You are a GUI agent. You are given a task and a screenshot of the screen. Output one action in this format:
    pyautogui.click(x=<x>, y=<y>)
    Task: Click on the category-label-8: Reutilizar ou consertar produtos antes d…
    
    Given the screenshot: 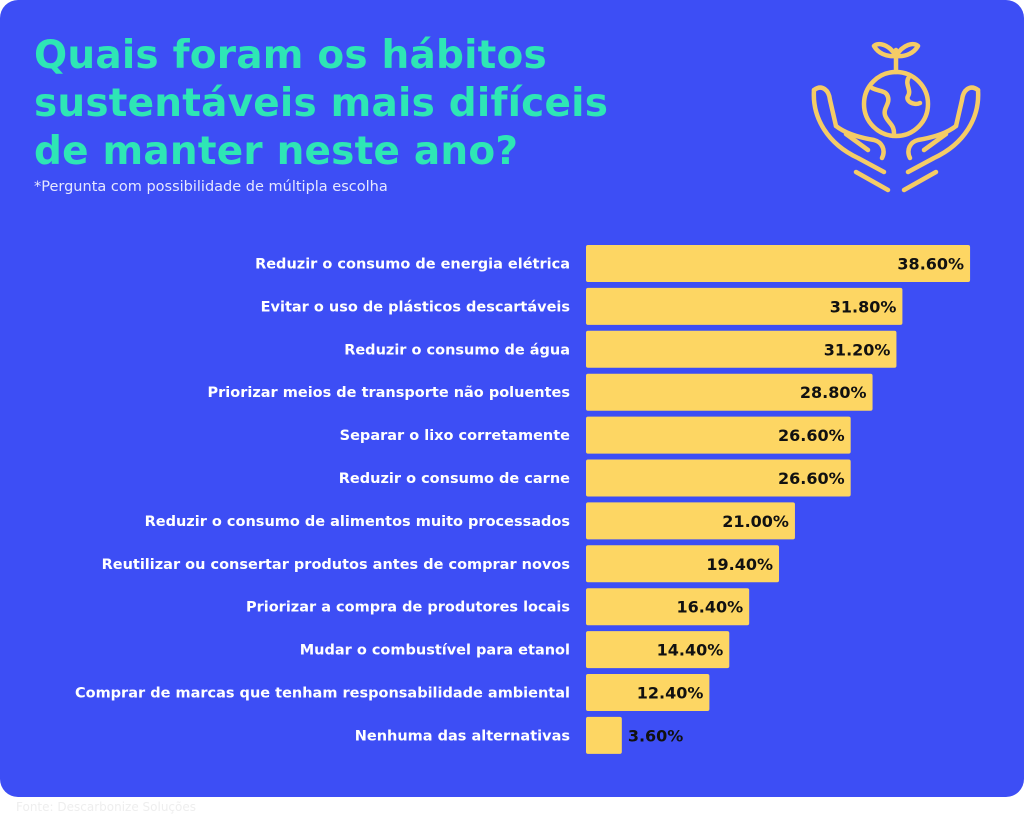 What is the action you would take?
    pyautogui.click(x=336, y=565)
    